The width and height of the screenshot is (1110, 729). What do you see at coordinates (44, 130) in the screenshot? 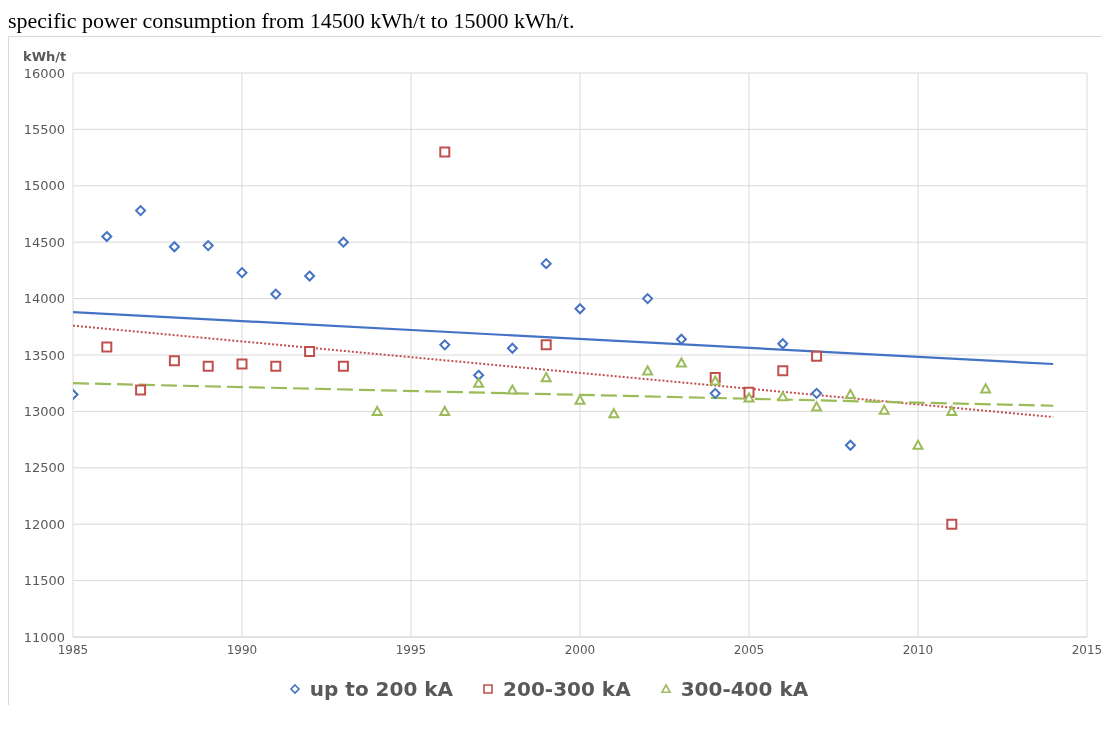
I see `y-tick-label: 15500` at bounding box center [44, 130].